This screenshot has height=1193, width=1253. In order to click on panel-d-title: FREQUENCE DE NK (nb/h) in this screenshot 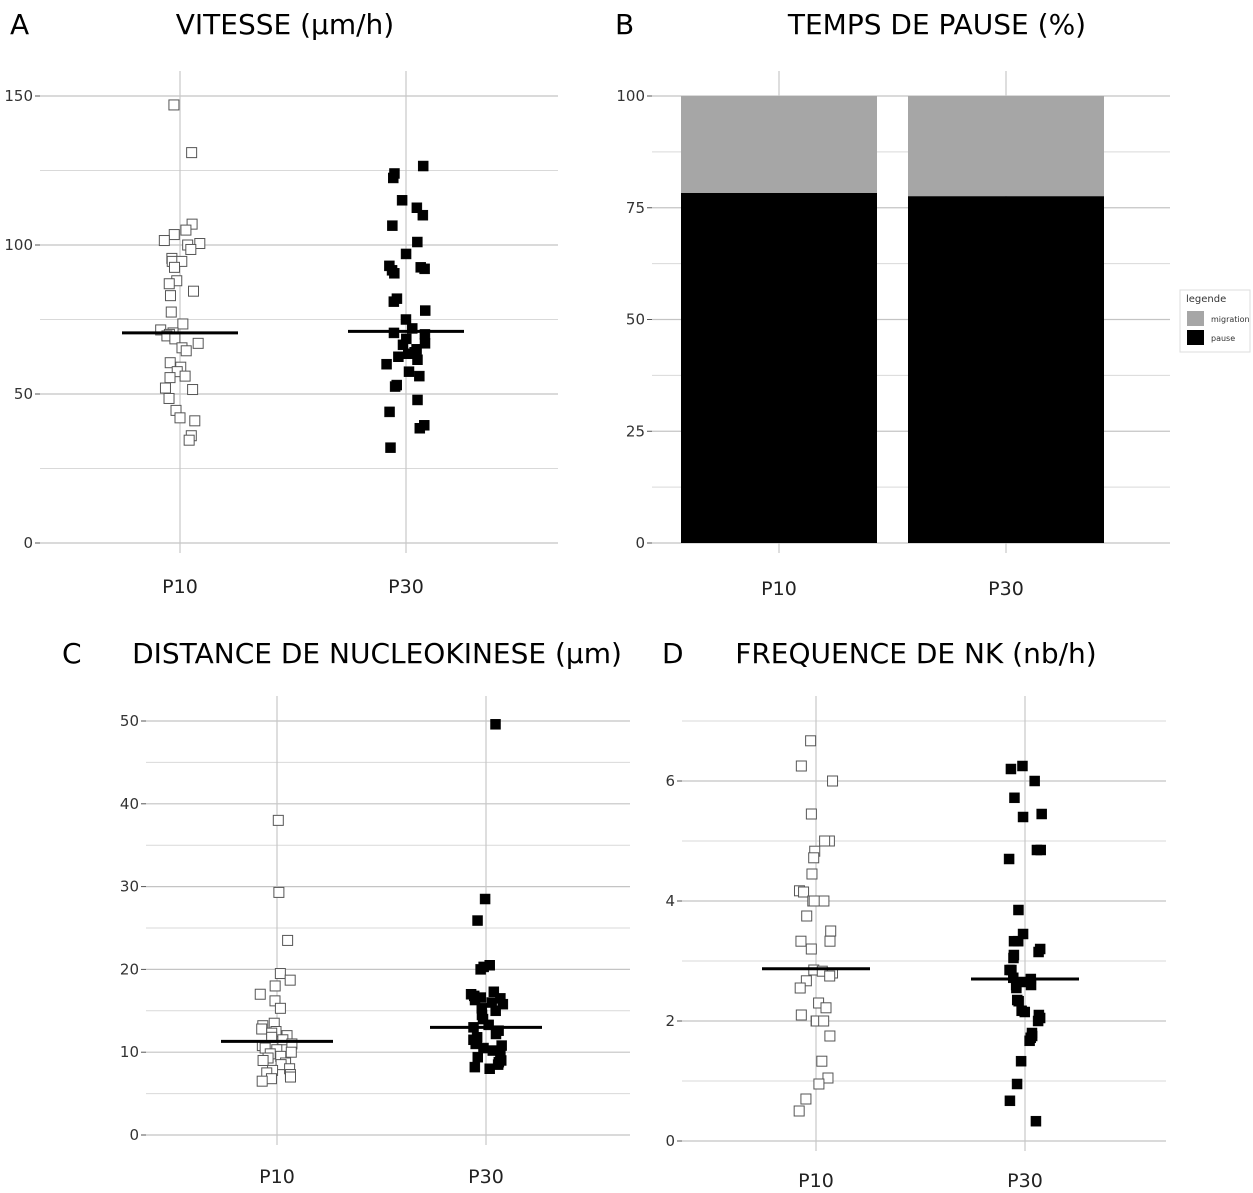, I will do `click(915, 653)`.